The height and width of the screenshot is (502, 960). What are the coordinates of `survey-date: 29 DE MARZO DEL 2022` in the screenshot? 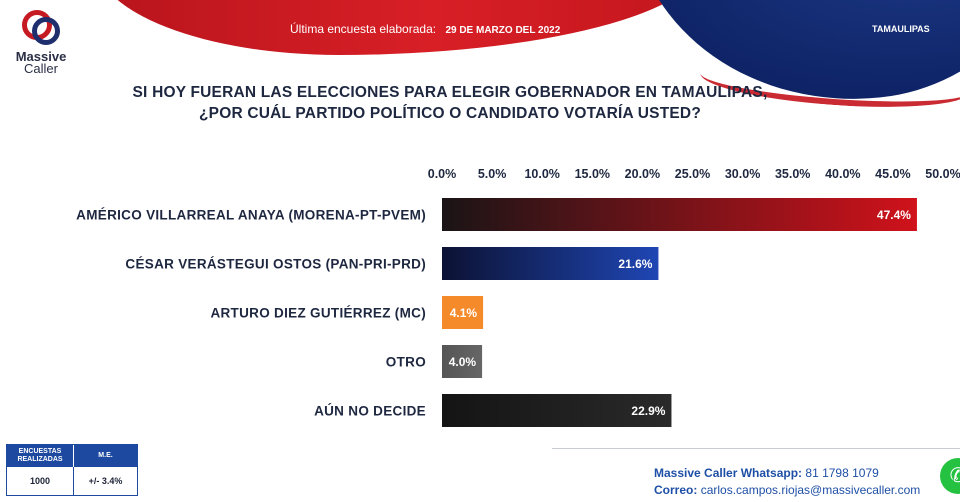 It's located at (503, 30).